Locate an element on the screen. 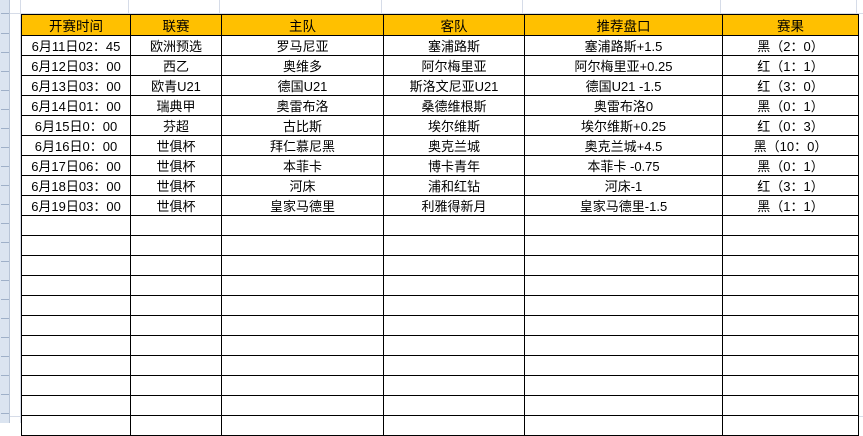  cell-home: 本菲卡 is located at coordinates (302, 165).